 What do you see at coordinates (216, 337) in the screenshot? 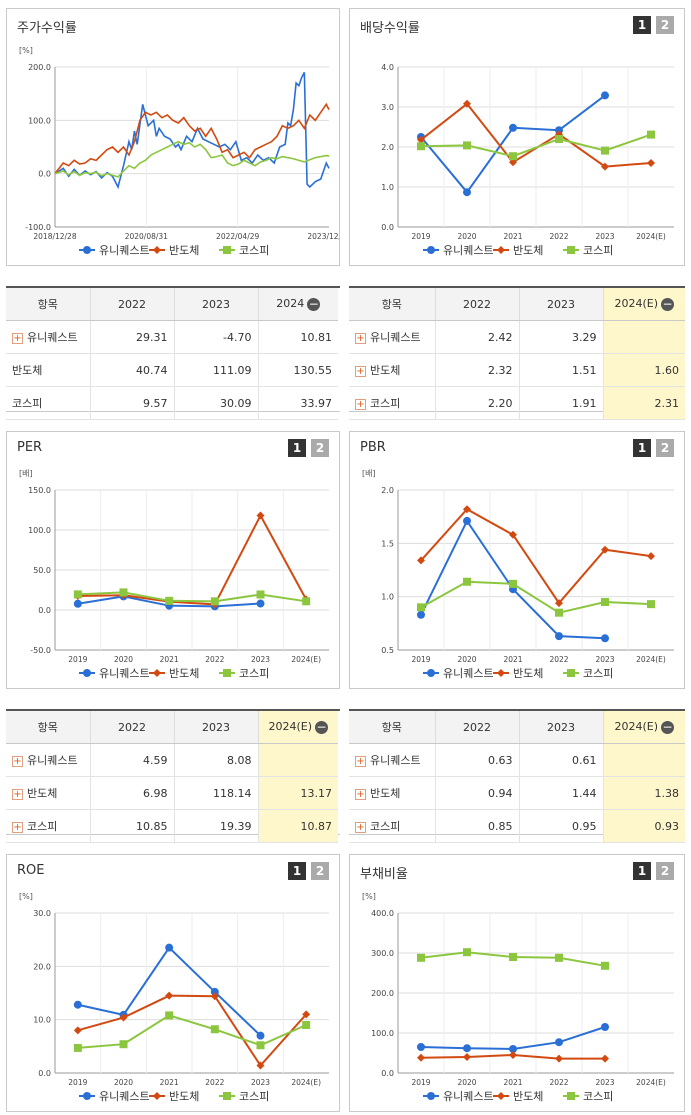
I see `table-cell: -4.70` at bounding box center [216, 337].